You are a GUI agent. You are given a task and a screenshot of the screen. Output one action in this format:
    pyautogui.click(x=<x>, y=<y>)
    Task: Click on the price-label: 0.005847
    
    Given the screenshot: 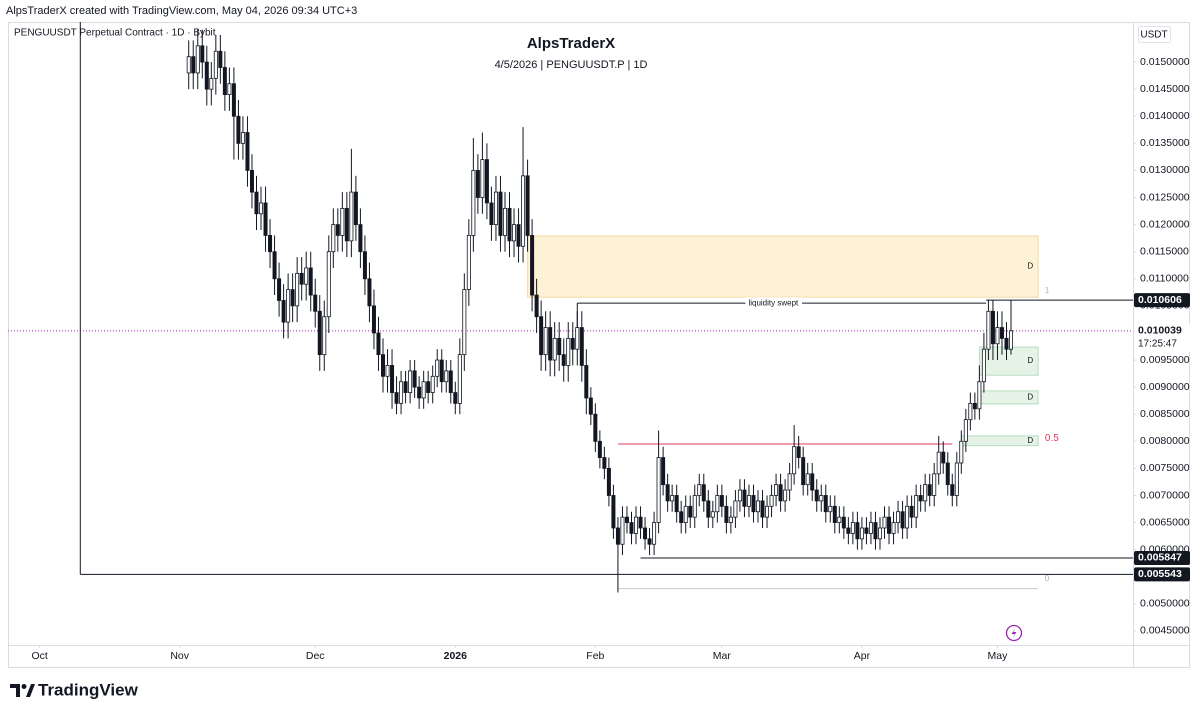 What is the action you would take?
    pyautogui.click(x=1160, y=558)
    